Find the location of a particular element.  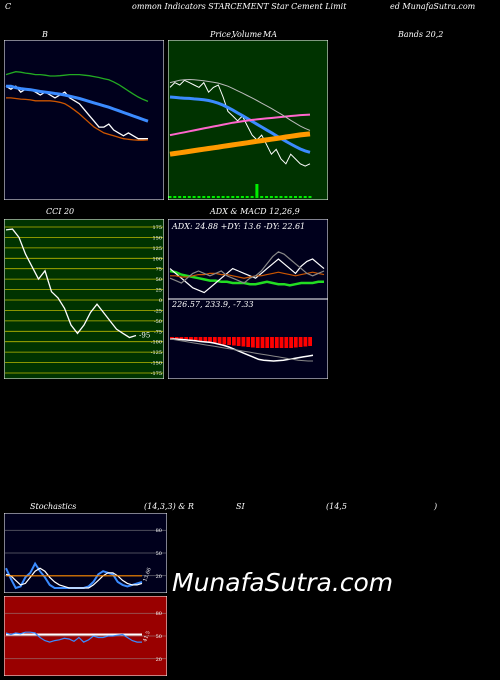

cci-bg is located at coordinates (84, 299).